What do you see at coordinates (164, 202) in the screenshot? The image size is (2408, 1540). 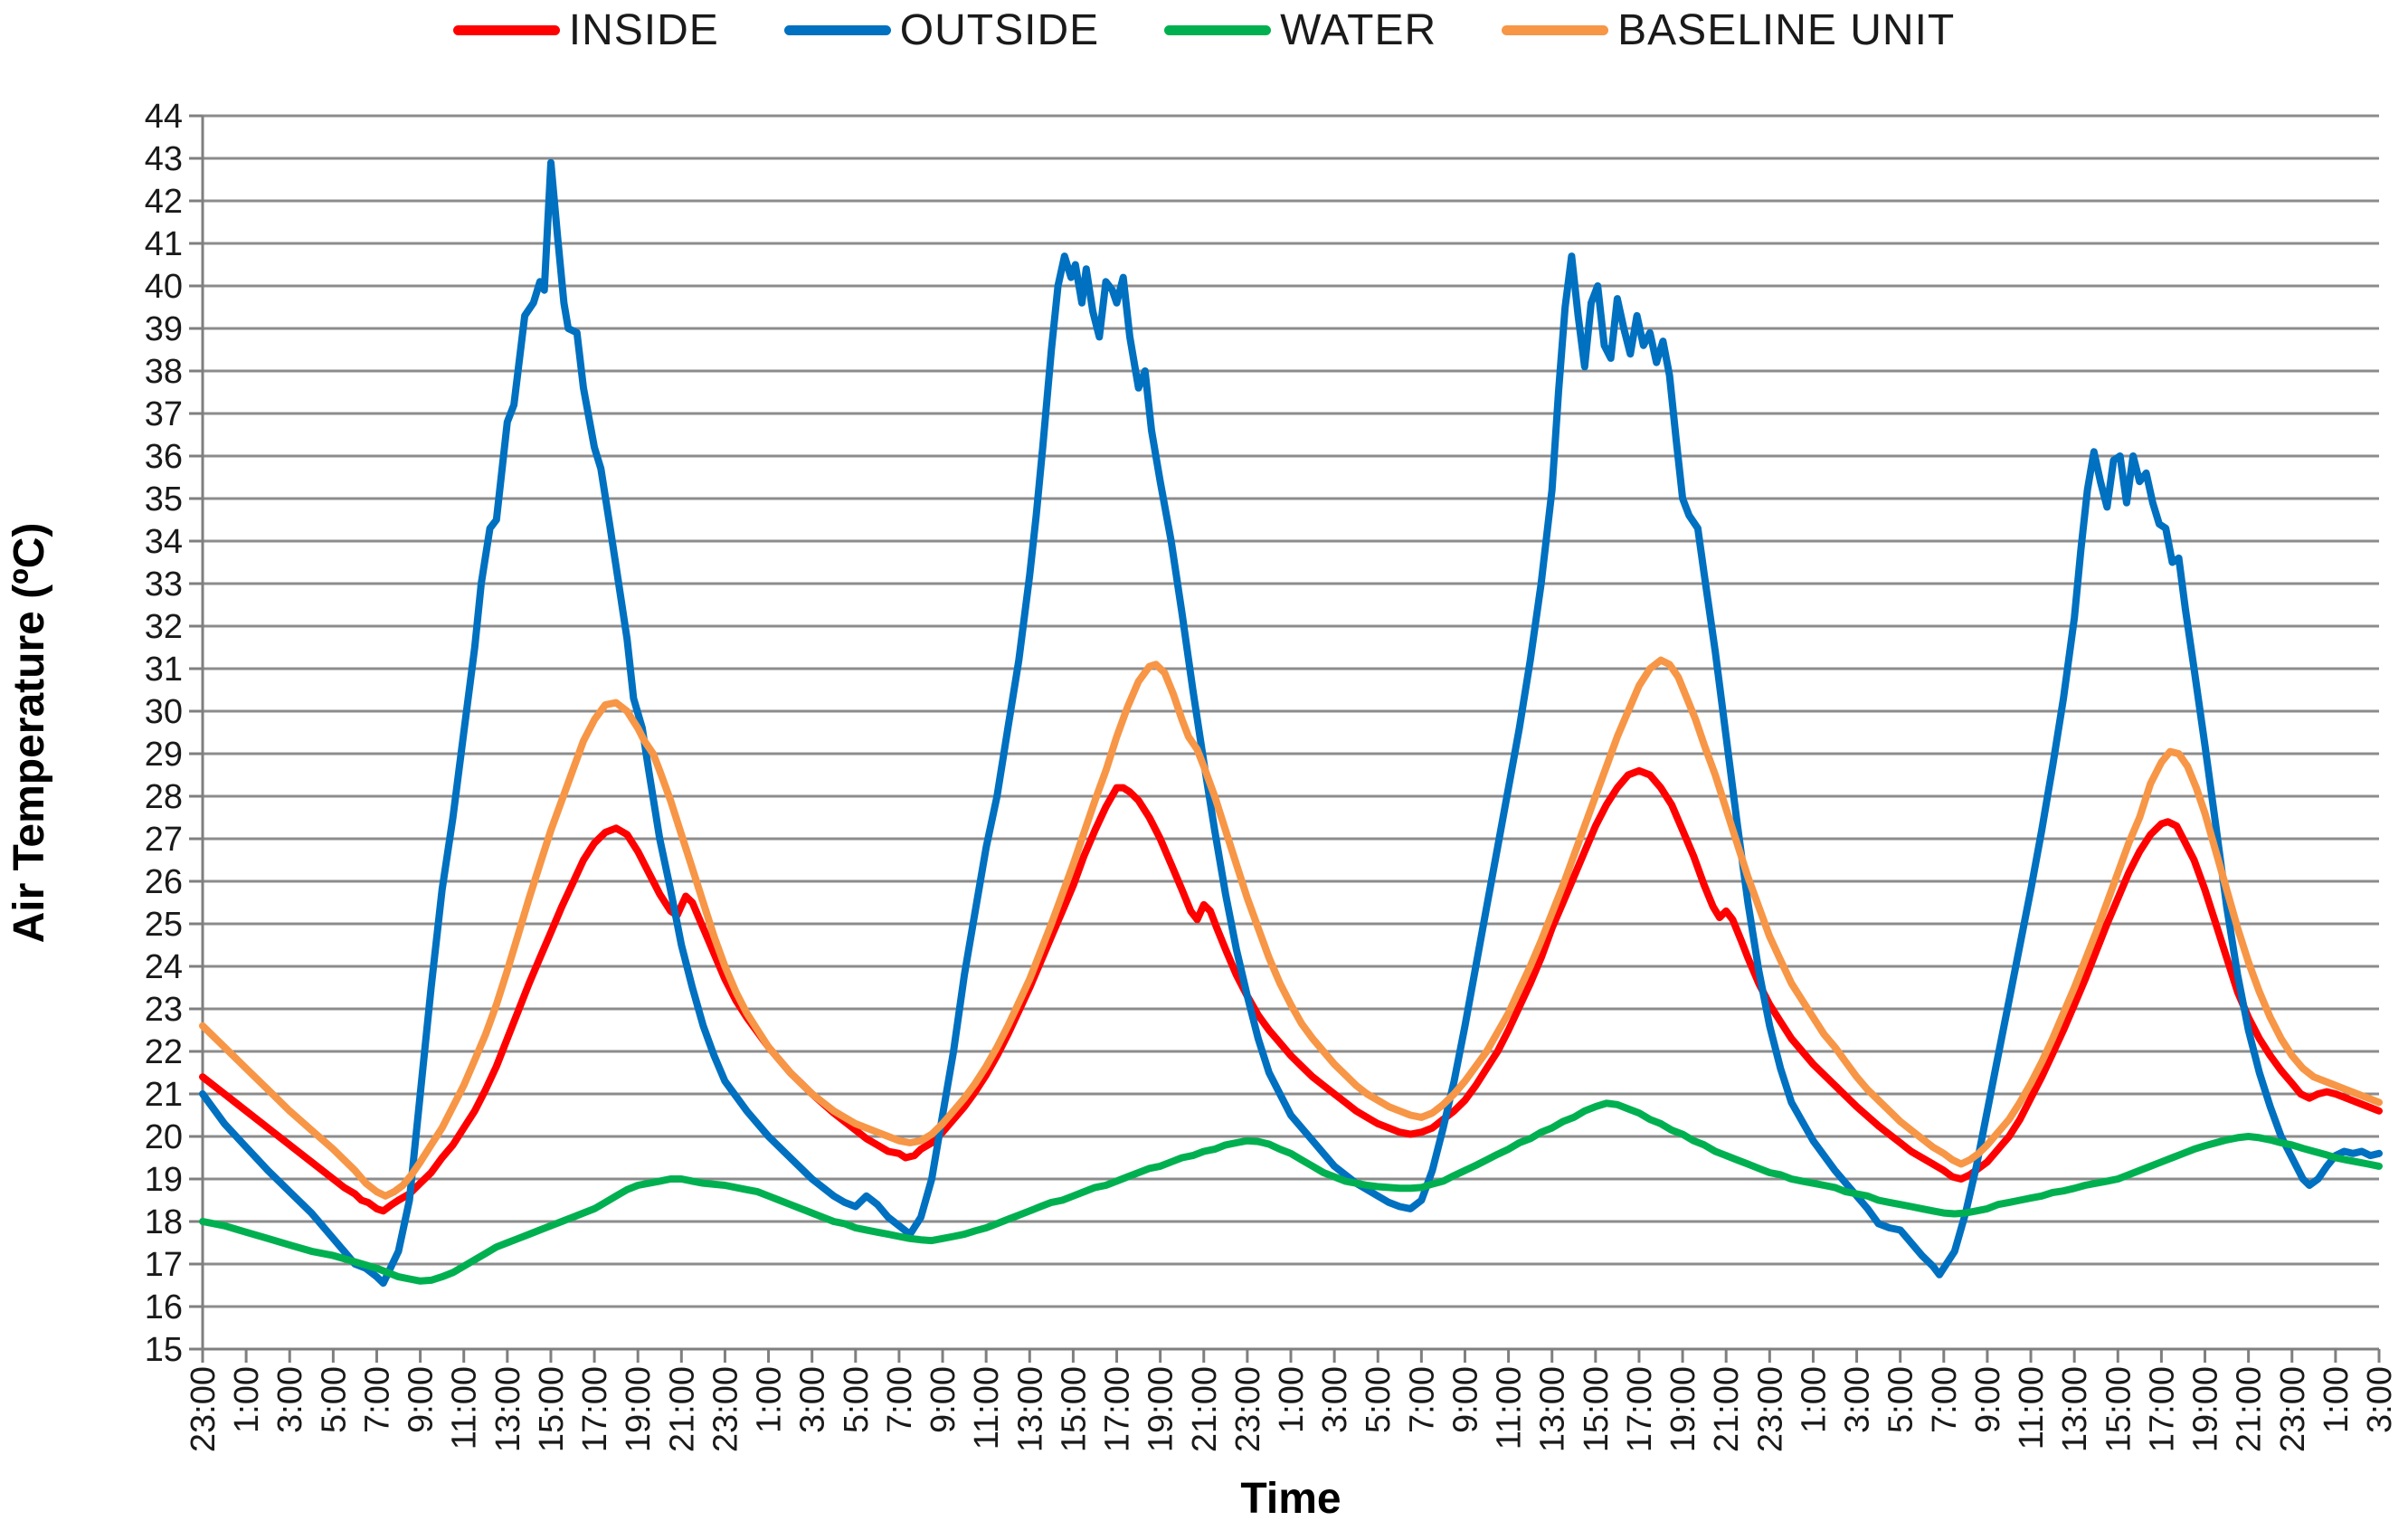 I see `y-tick-label: 42` at bounding box center [164, 202].